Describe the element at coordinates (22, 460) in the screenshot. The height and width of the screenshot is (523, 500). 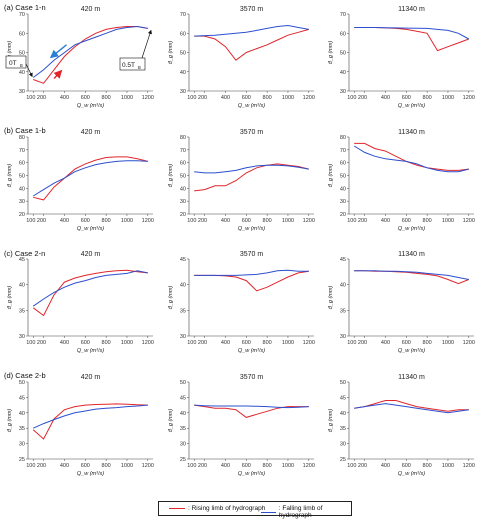
I see `y-tick-label: 25` at that location.